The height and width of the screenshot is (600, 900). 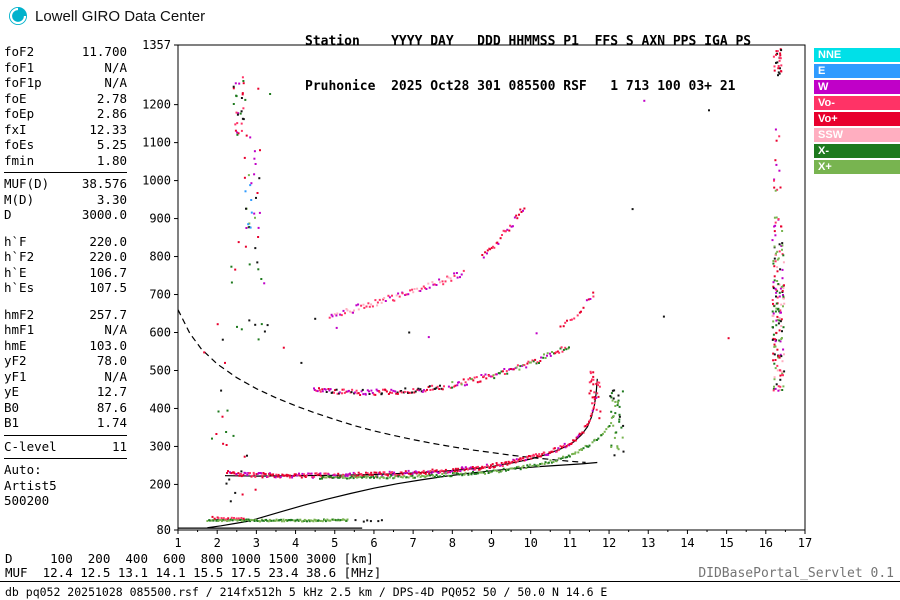 What do you see at coordinates (23, 82) in the screenshot?
I see `param-label: foF1p` at bounding box center [23, 82].